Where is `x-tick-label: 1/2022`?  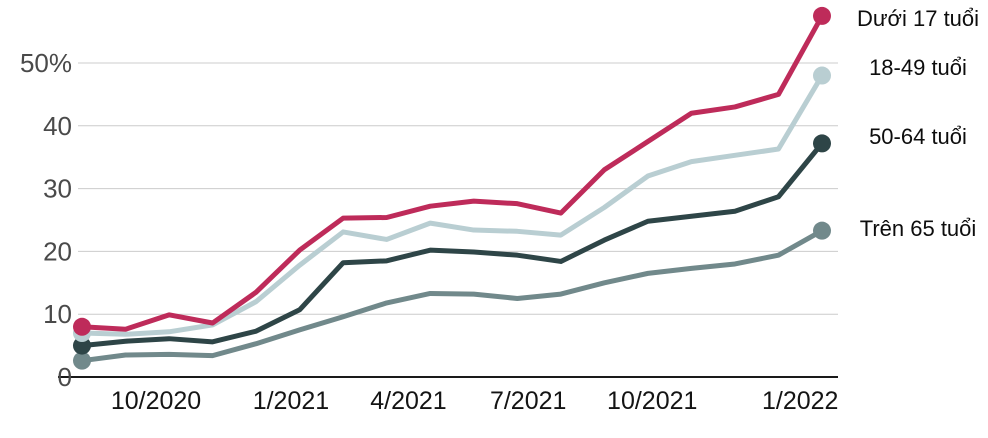
x-tick-label: 1/2022 is located at coordinates (800, 401).